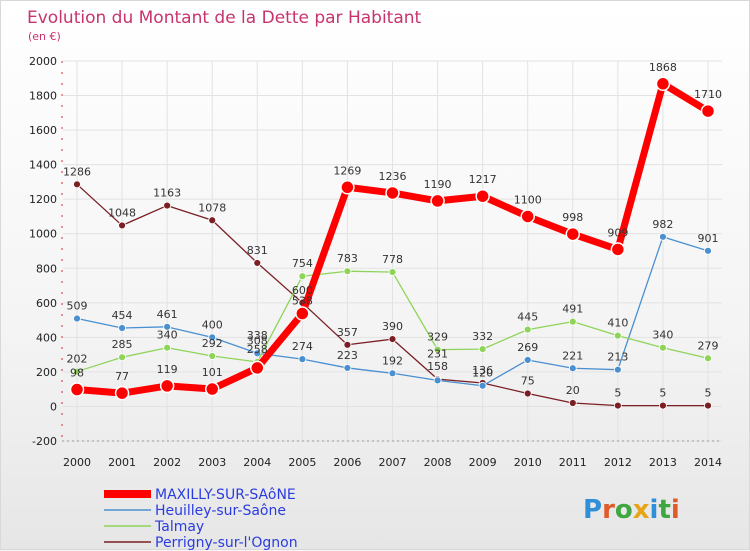 The width and height of the screenshot is (750, 551). Describe the element at coordinates (437, 337) in the screenshot. I see `data-label: 329` at that location.